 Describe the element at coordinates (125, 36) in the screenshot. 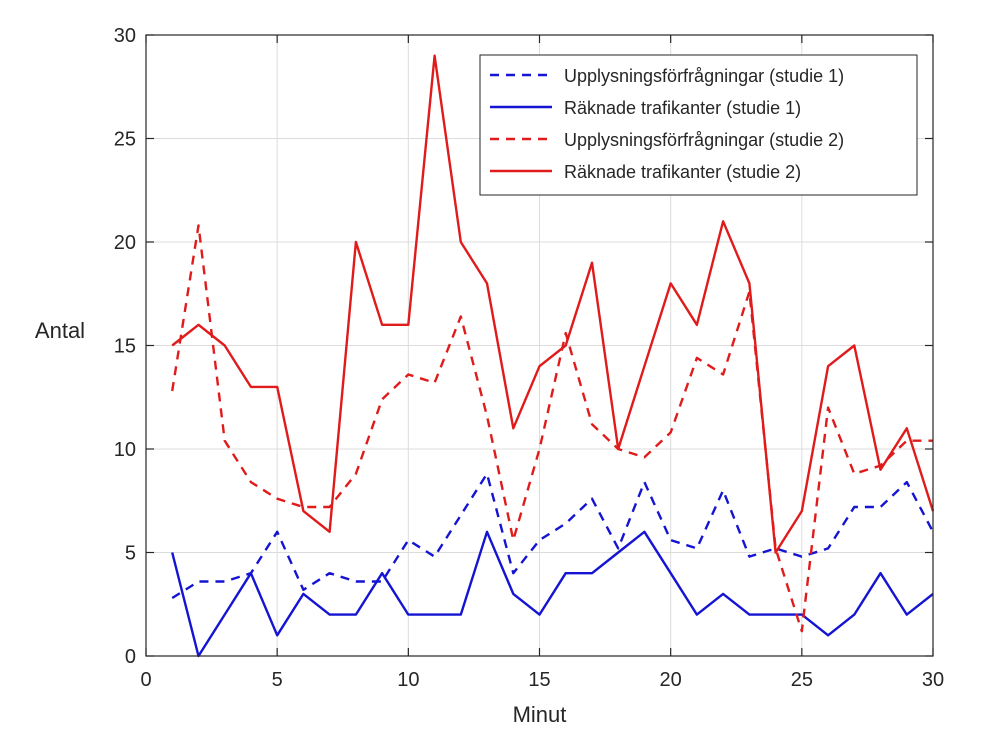

I see `y-tick-label: 30` at that location.